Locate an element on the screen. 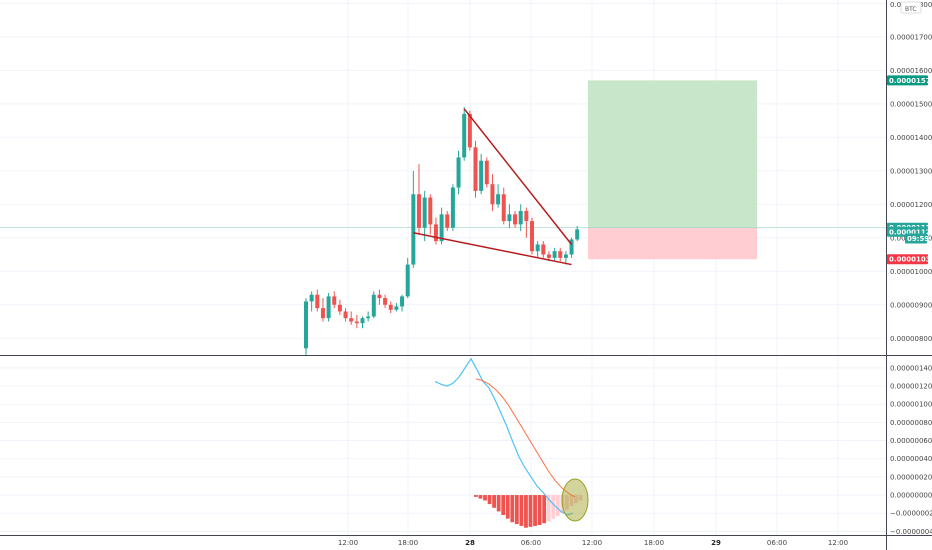 The height and width of the screenshot is (550, 932). macd-tick-label: −0.00000020 is located at coordinates (911, 514).